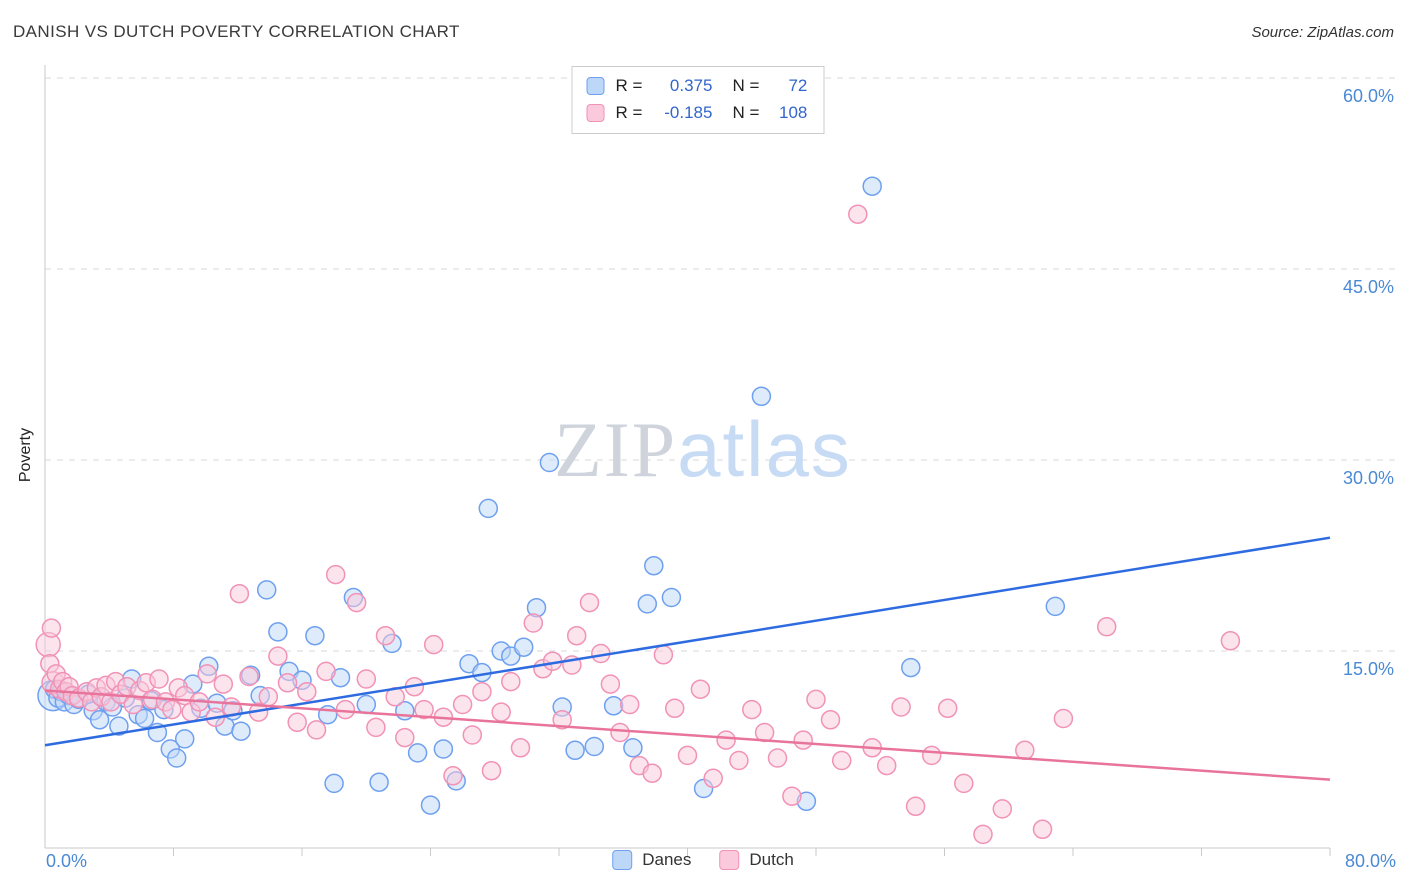 The width and height of the screenshot is (1406, 892). I want to click on correlation-legend-row-dutch: R = -0.185 N = 108, so click(697, 113).